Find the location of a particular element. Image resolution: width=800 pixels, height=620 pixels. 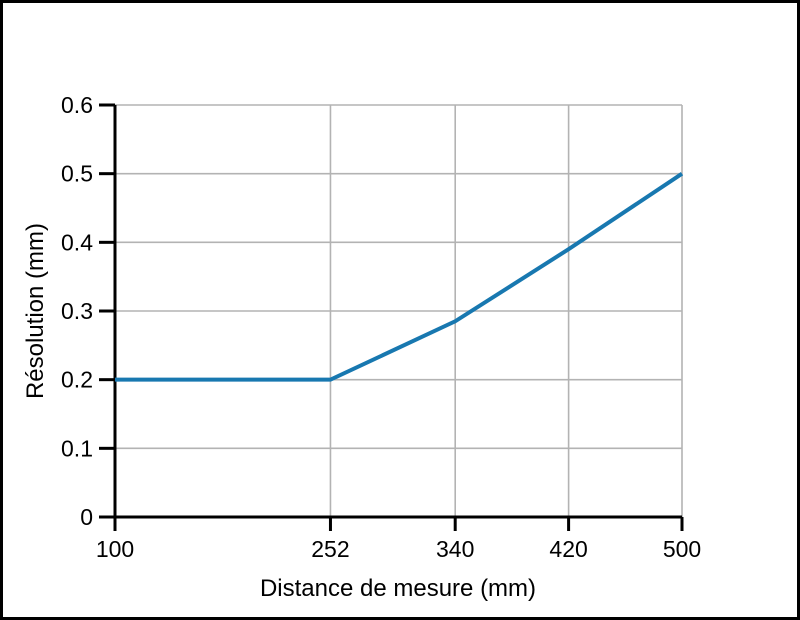

y-tick-label: 0.5 is located at coordinates (77, 174).